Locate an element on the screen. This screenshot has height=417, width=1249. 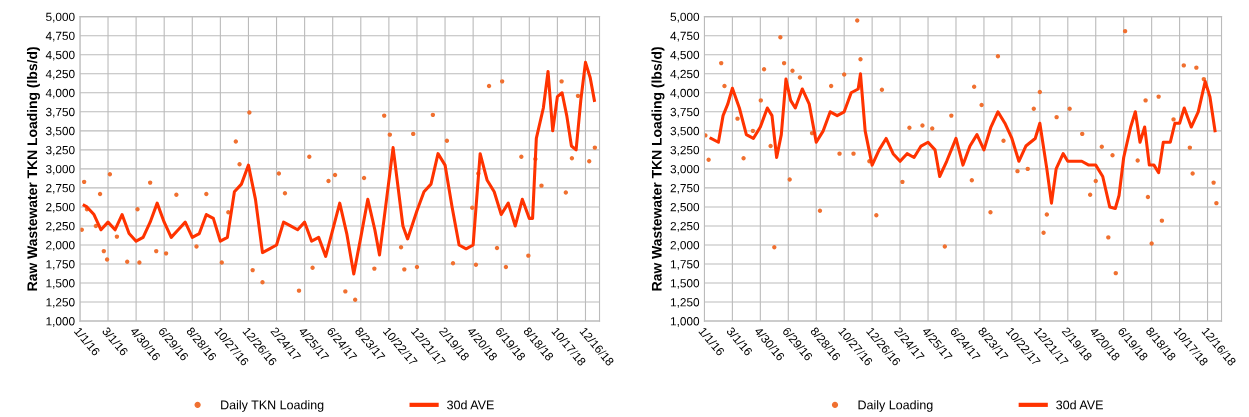
line-series is located at coordinates (963, 141).